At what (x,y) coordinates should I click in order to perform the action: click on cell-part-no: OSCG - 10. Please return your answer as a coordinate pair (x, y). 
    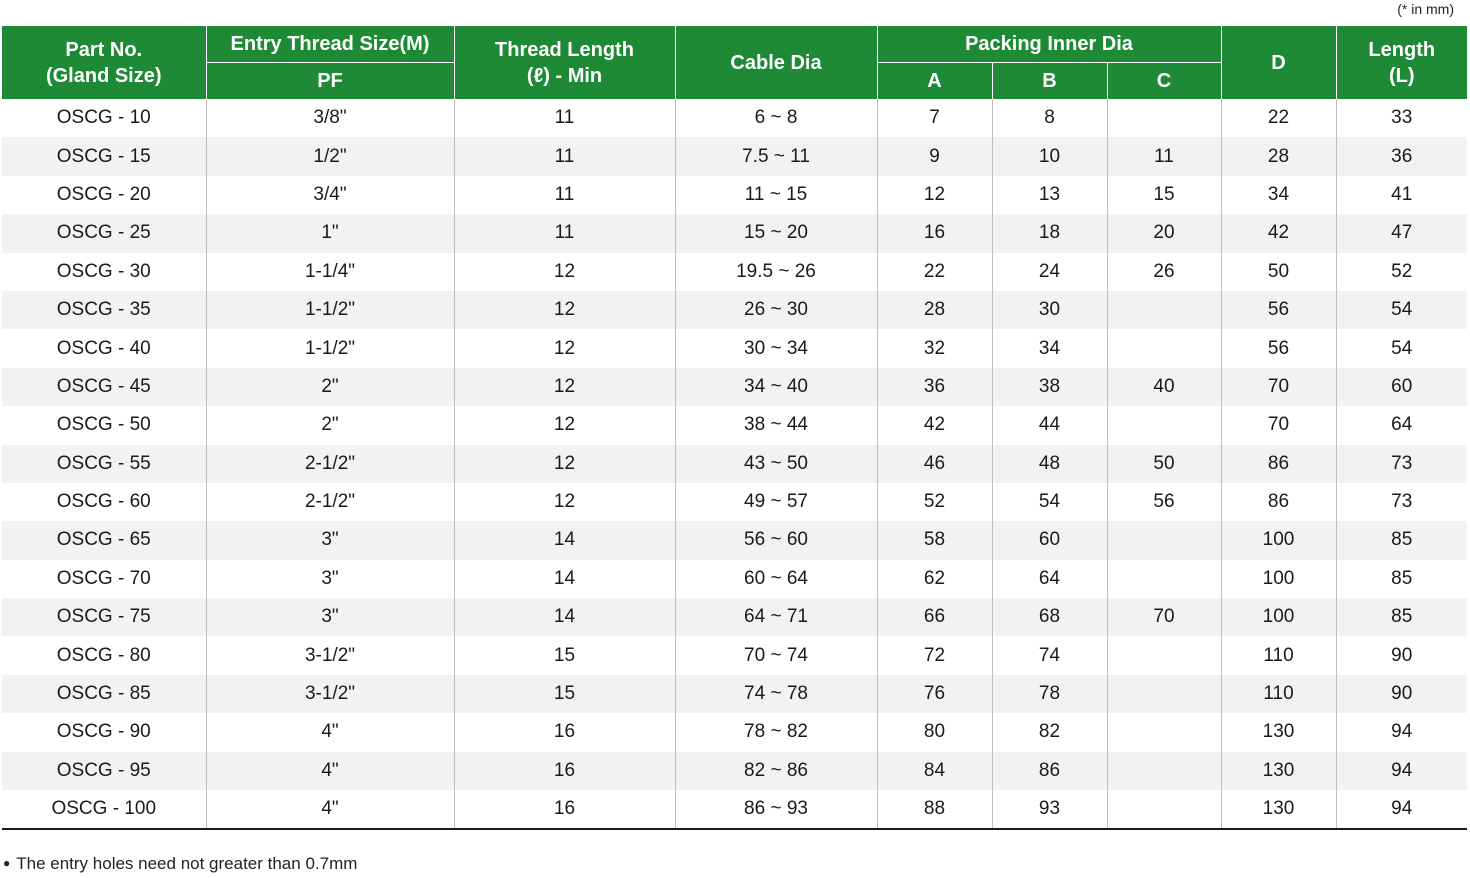
    Looking at the image, I should click on (103, 118).